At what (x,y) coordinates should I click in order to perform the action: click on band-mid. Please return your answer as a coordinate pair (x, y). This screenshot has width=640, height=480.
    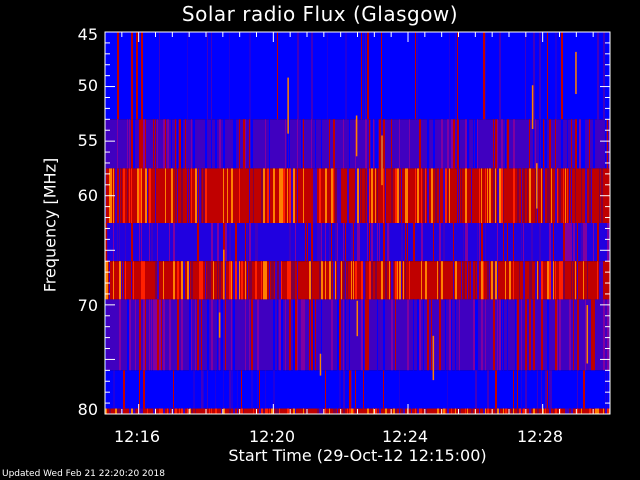
    Looking at the image, I should click on (357, 144).